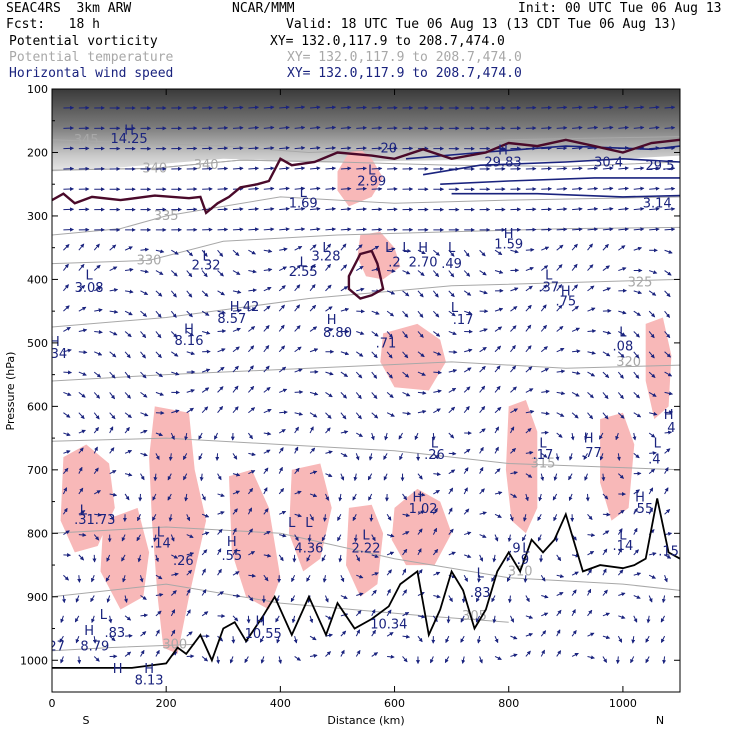  Describe the element at coordinates (628, 362) in the screenshot. I see `theta-contour-label: 320` at that location.